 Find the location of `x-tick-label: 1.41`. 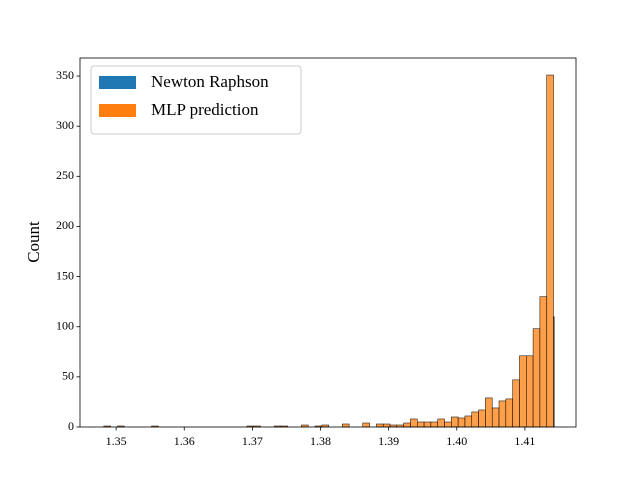

x-tick-label: 1.41 is located at coordinates (524, 441).